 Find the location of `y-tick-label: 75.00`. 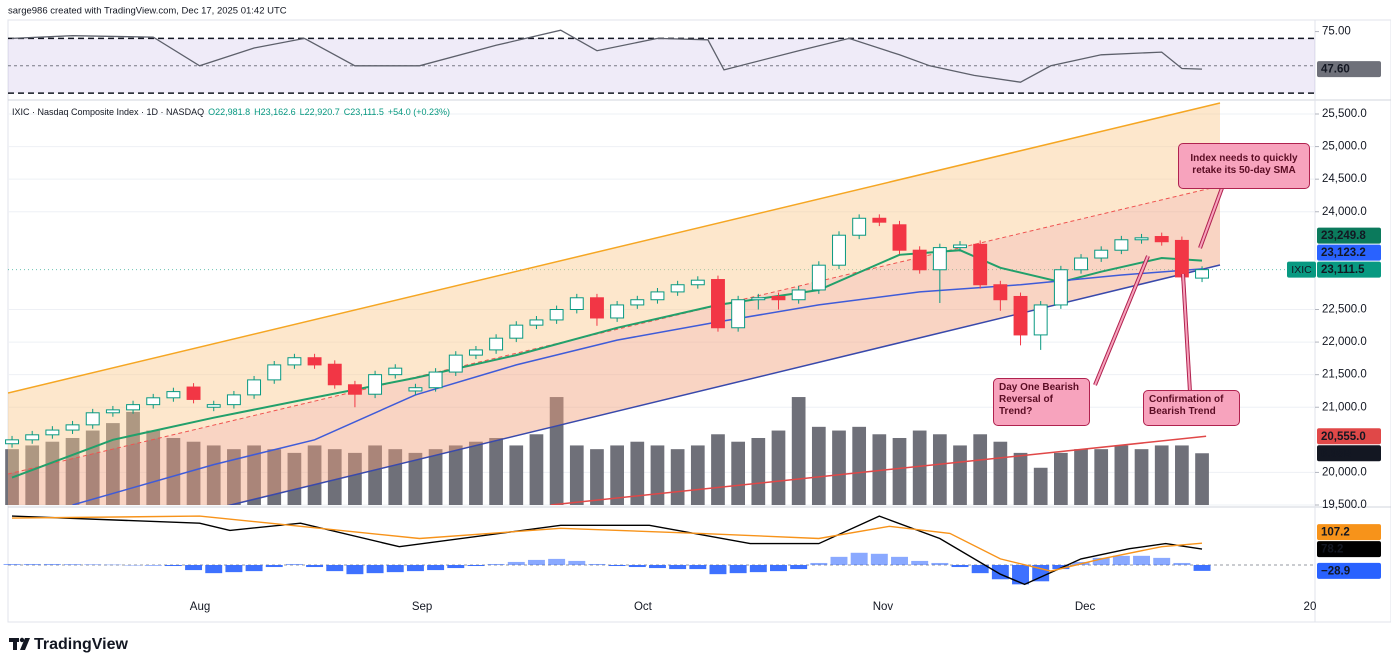

y-tick-label: 75.00 is located at coordinates (1336, 32).